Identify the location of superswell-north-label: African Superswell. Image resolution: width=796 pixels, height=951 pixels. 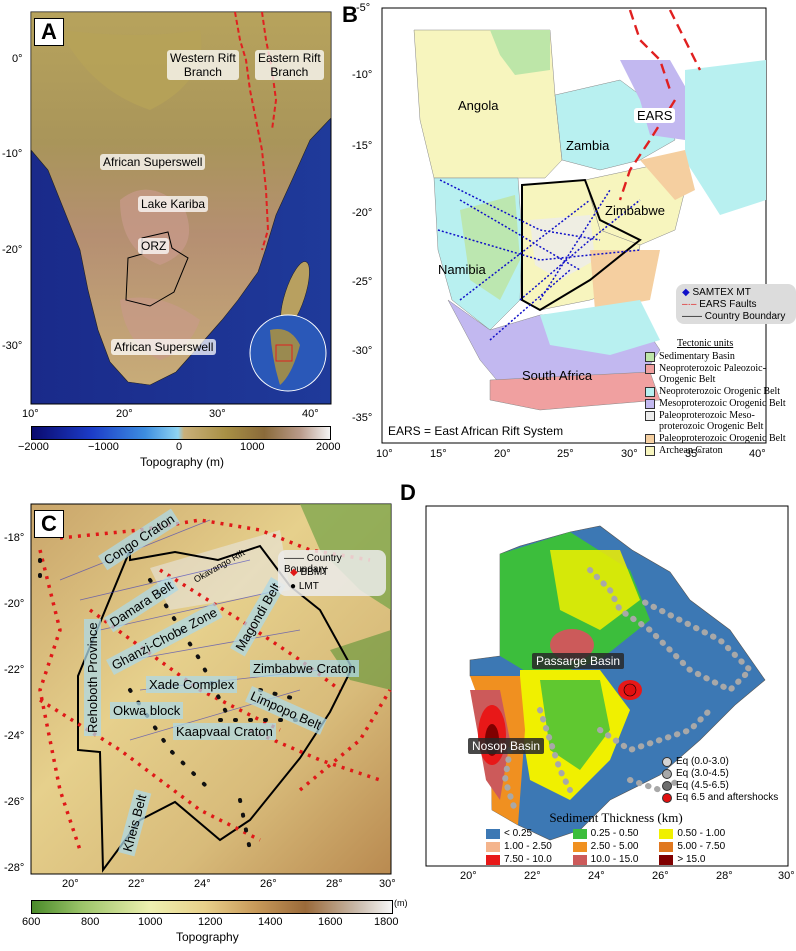
(153, 162).